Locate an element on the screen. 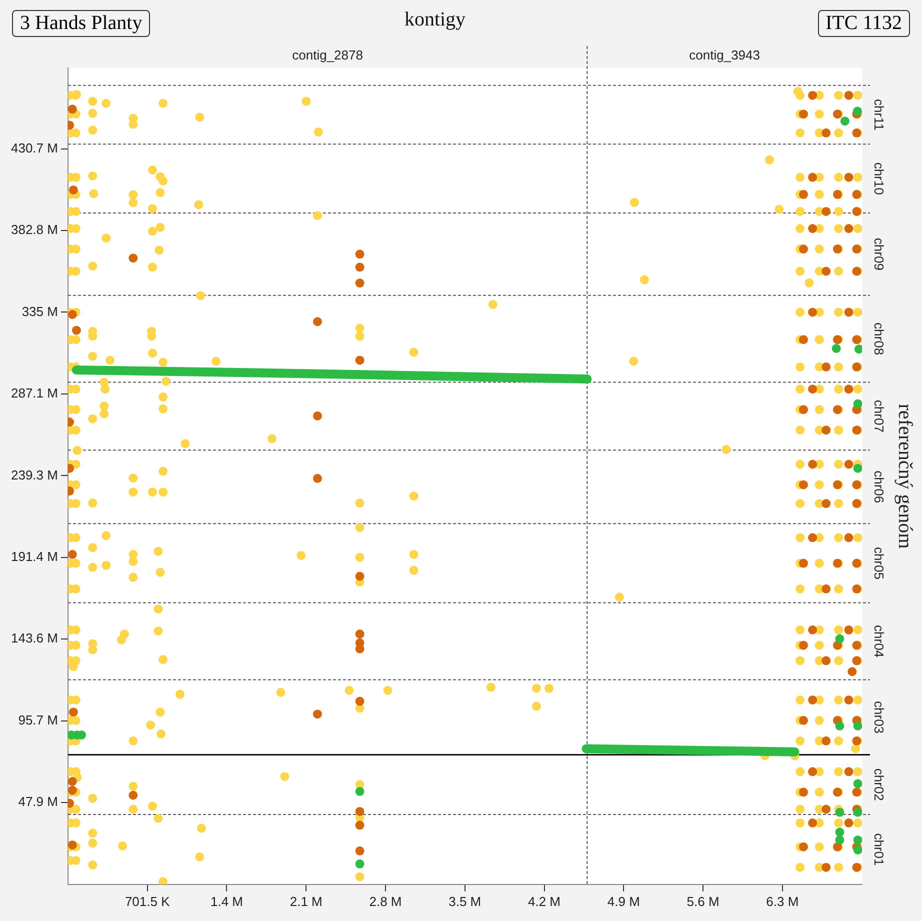 This screenshot has width=922, height=921. y-tick-label: 382.8 M is located at coordinates (34, 230).